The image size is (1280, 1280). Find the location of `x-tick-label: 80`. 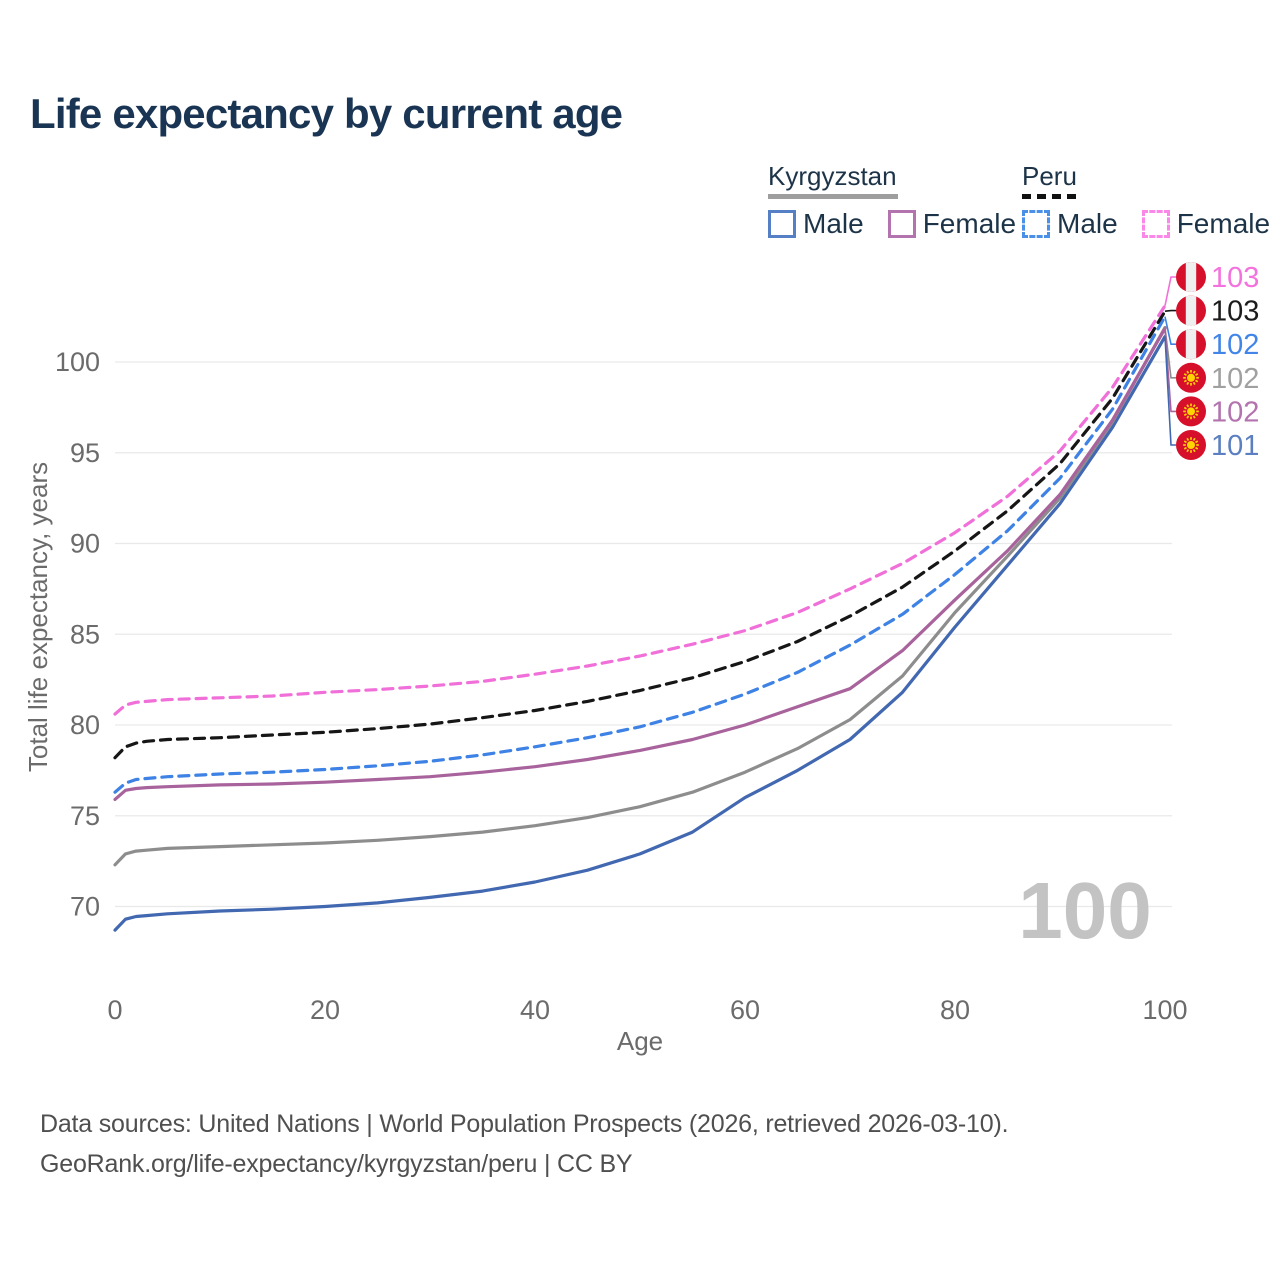

x-tick-label: 80 is located at coordinates (955, 1010).